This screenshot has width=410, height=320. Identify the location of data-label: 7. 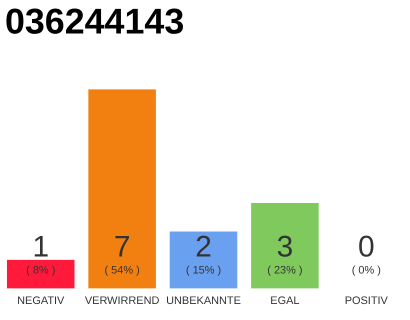
(122, 247).